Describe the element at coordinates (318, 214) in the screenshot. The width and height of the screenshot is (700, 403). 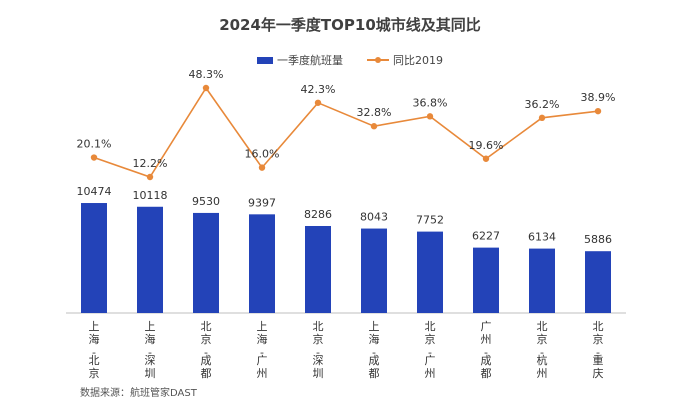
I see `bar-value-label-4: 8286` at that location.